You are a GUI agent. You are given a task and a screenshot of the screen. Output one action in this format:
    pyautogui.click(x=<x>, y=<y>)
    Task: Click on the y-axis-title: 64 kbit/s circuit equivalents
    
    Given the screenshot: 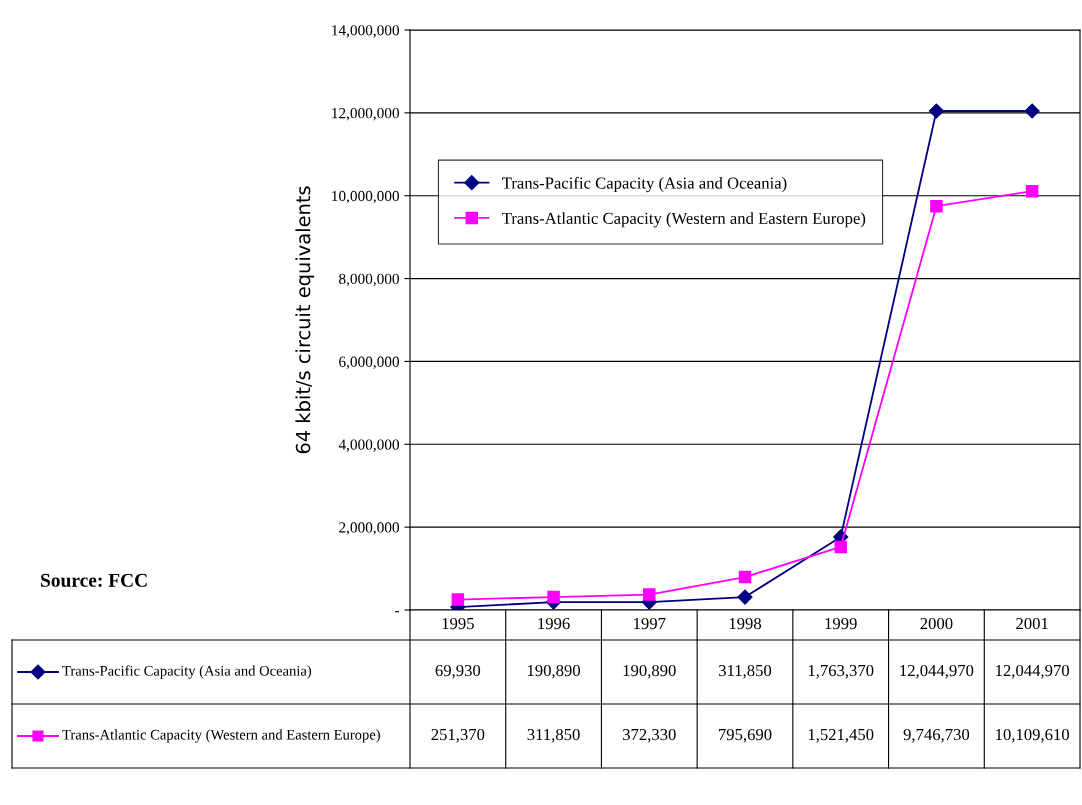 What is the action you would take?
    pyautogui.click(x=305, y=320)
    